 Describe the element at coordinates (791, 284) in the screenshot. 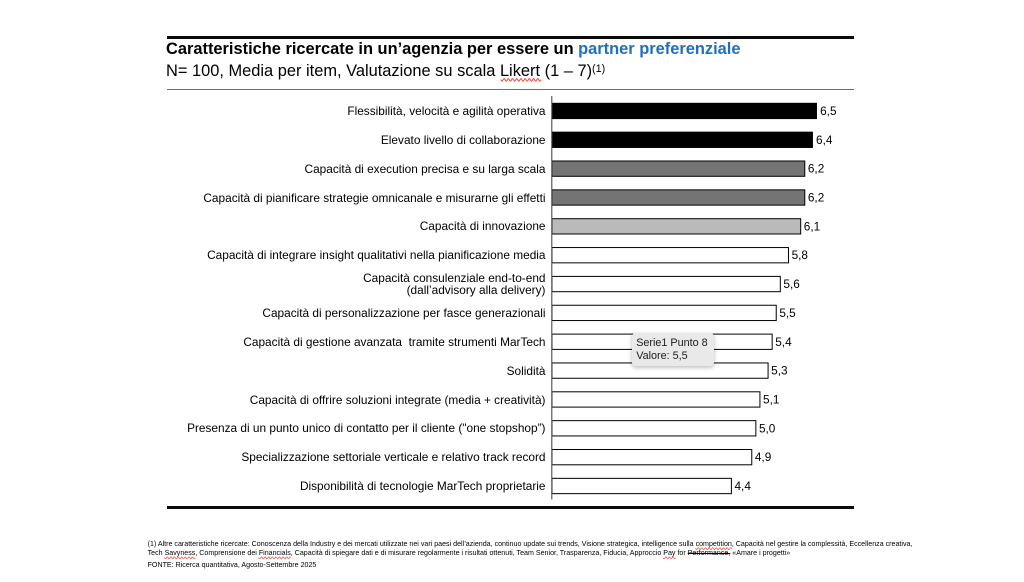

I see `svg-text: 5,6` at that location.